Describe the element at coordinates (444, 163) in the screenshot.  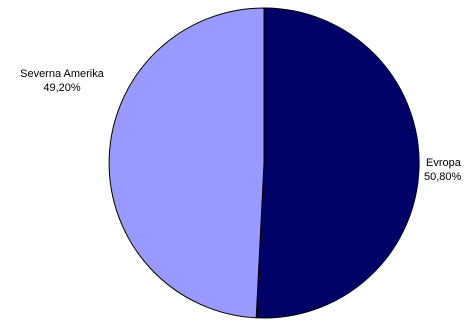
I see `slice-label-evropa-name: Evropa` at that location.